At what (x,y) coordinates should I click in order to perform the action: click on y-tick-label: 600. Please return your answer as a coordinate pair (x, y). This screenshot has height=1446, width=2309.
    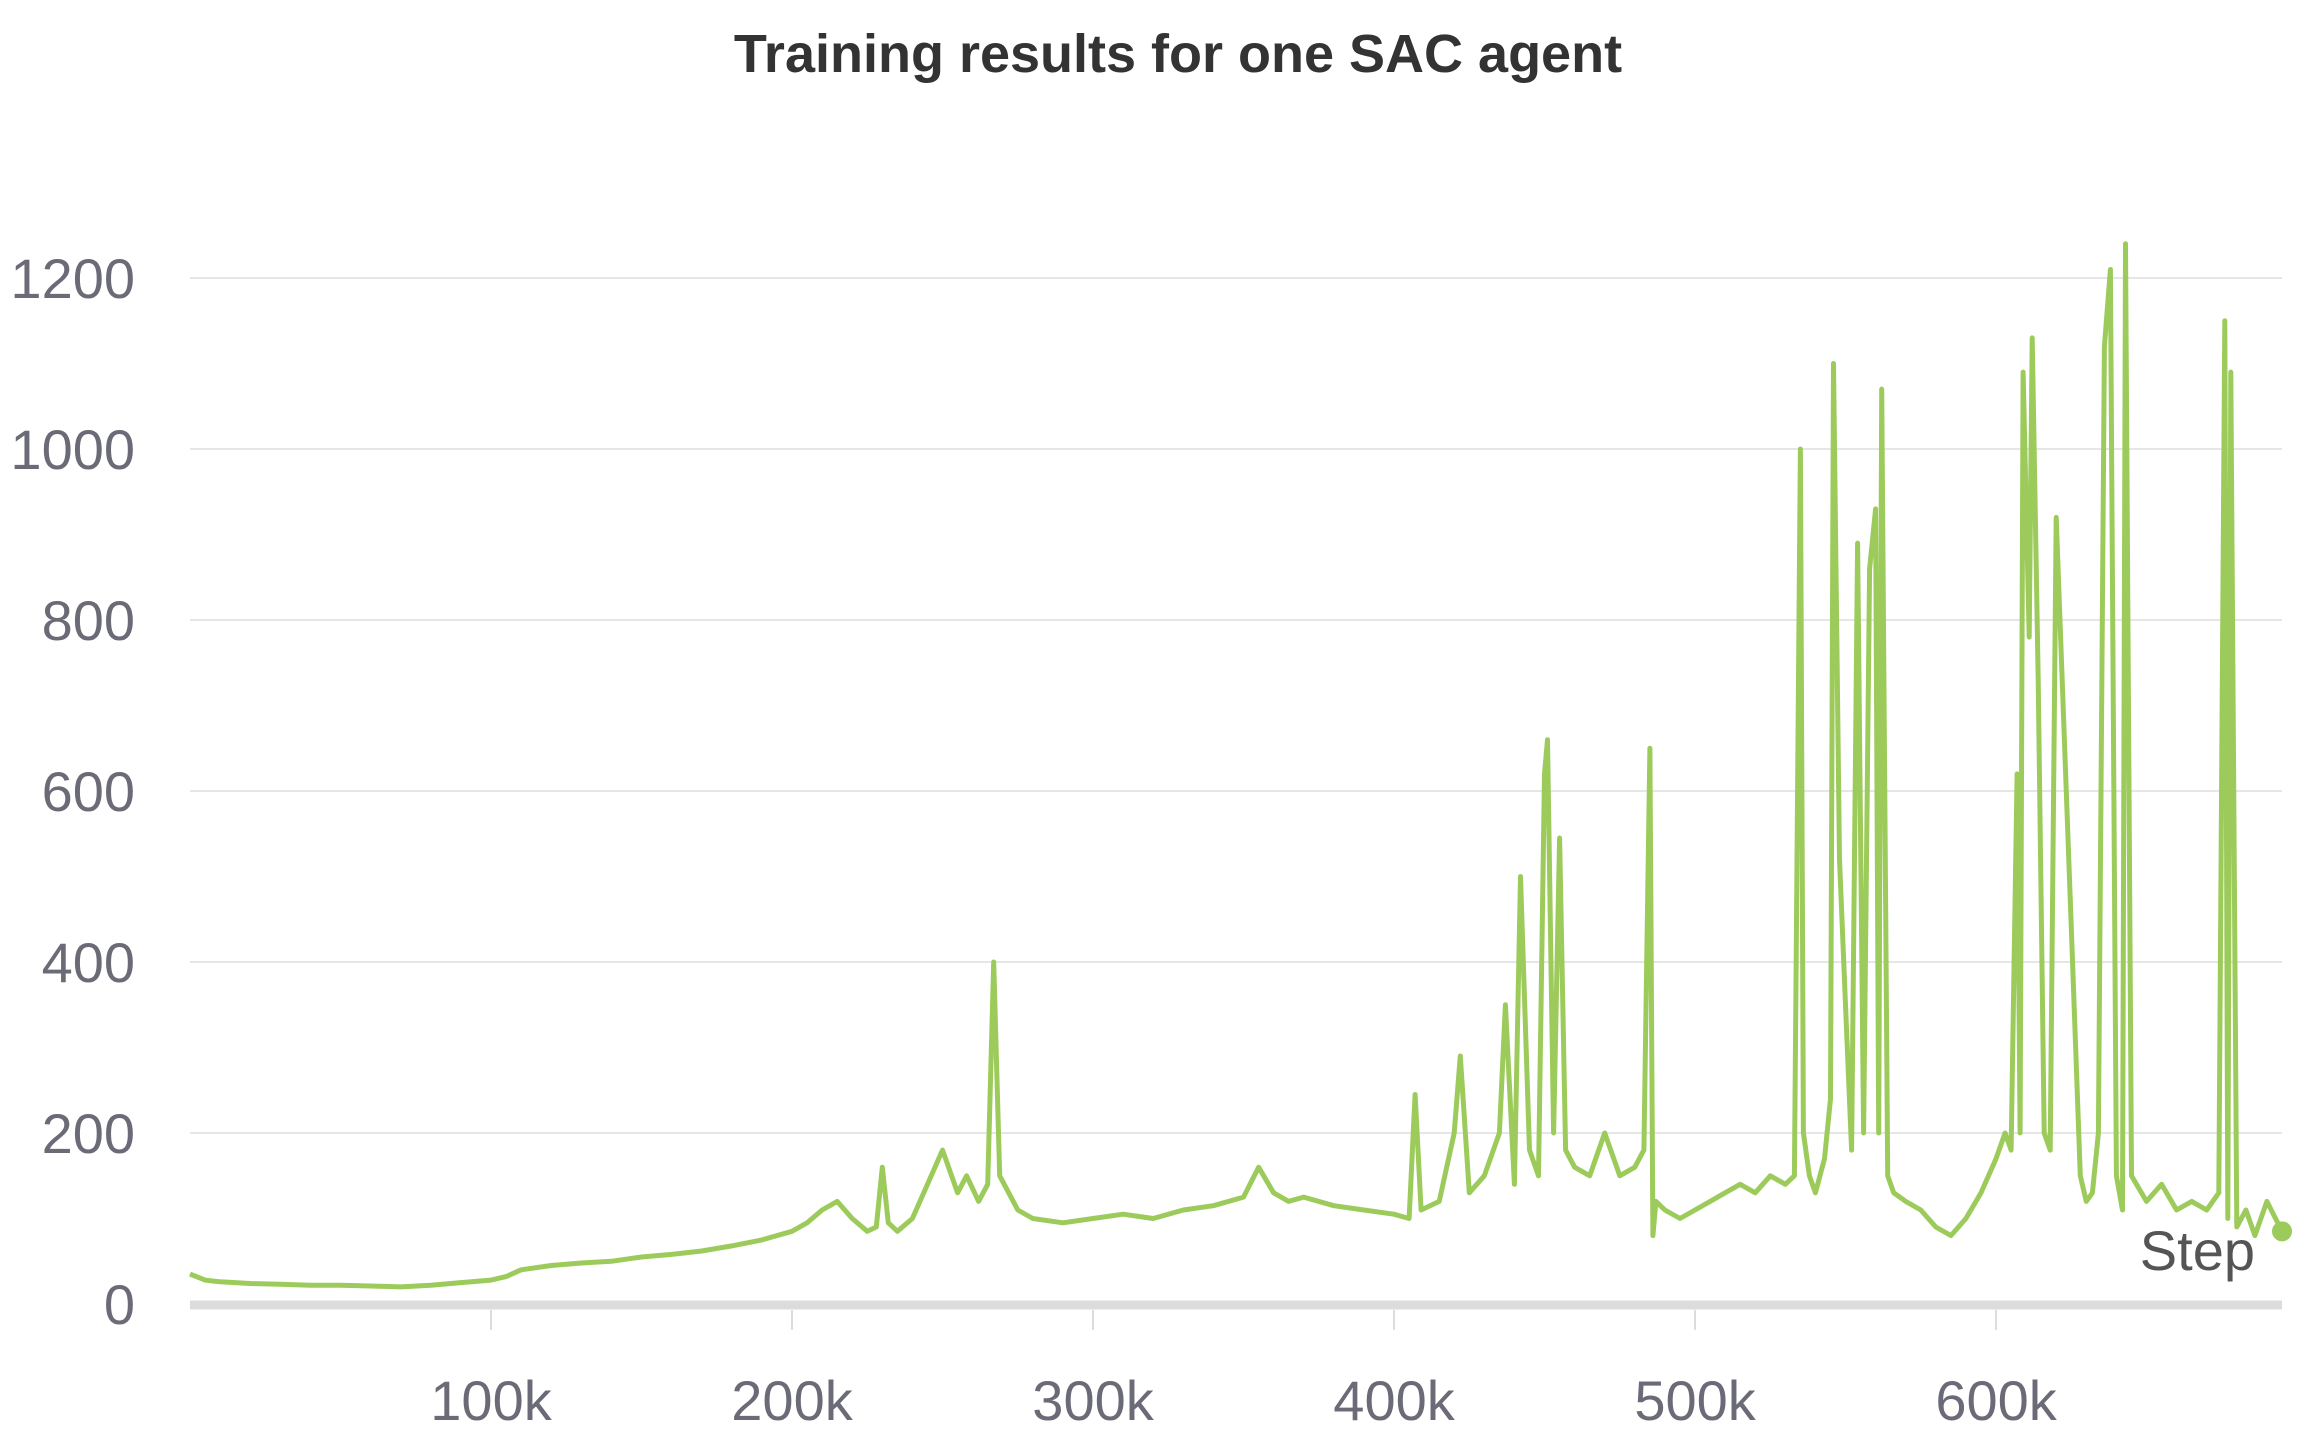
    Looking at the image, I should click on (88, 791).